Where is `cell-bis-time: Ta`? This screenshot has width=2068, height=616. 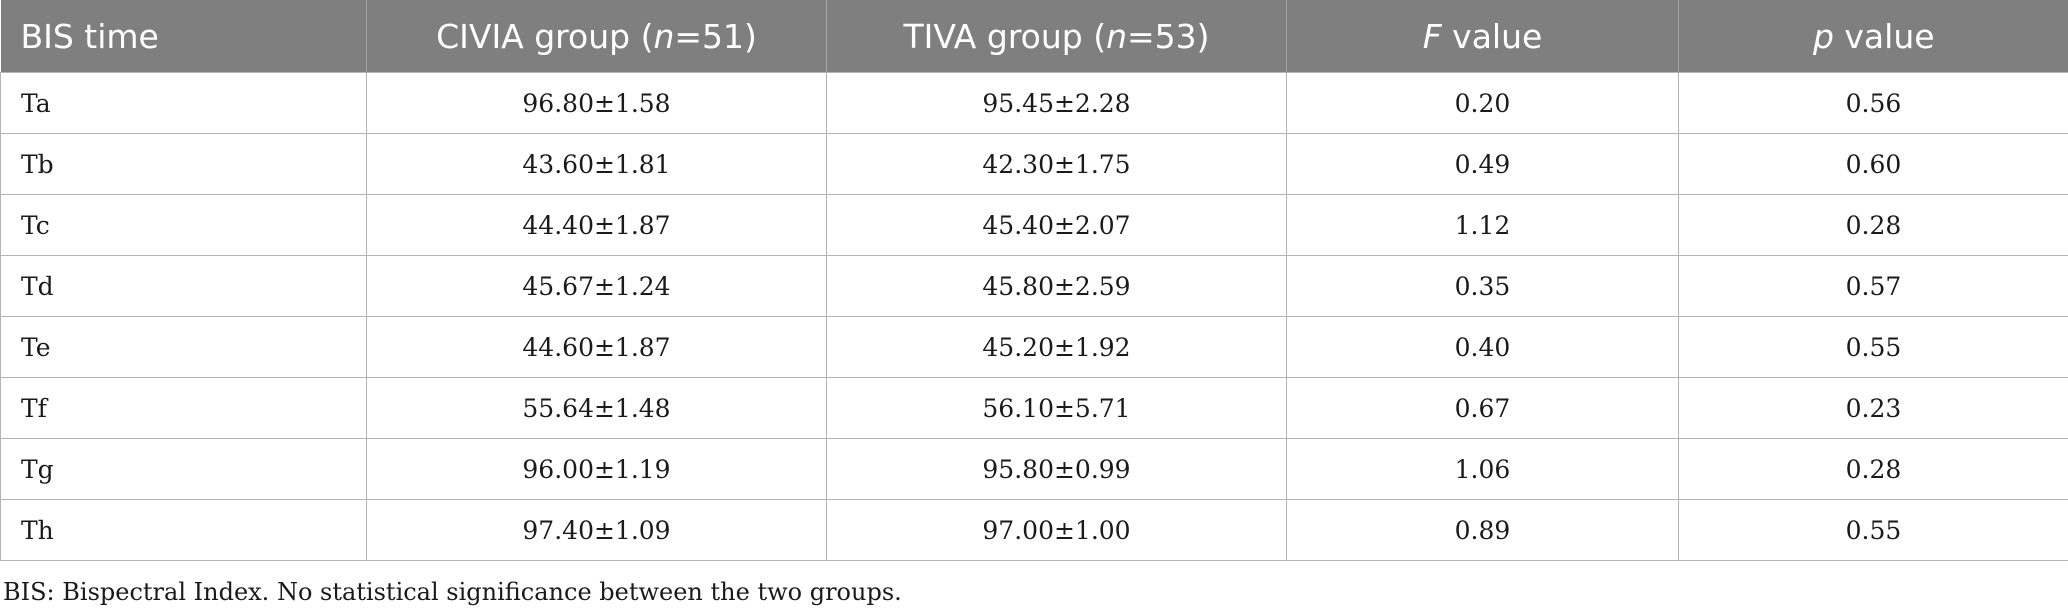
cell-bis-time: Ta is located at coordinates (183, 103).